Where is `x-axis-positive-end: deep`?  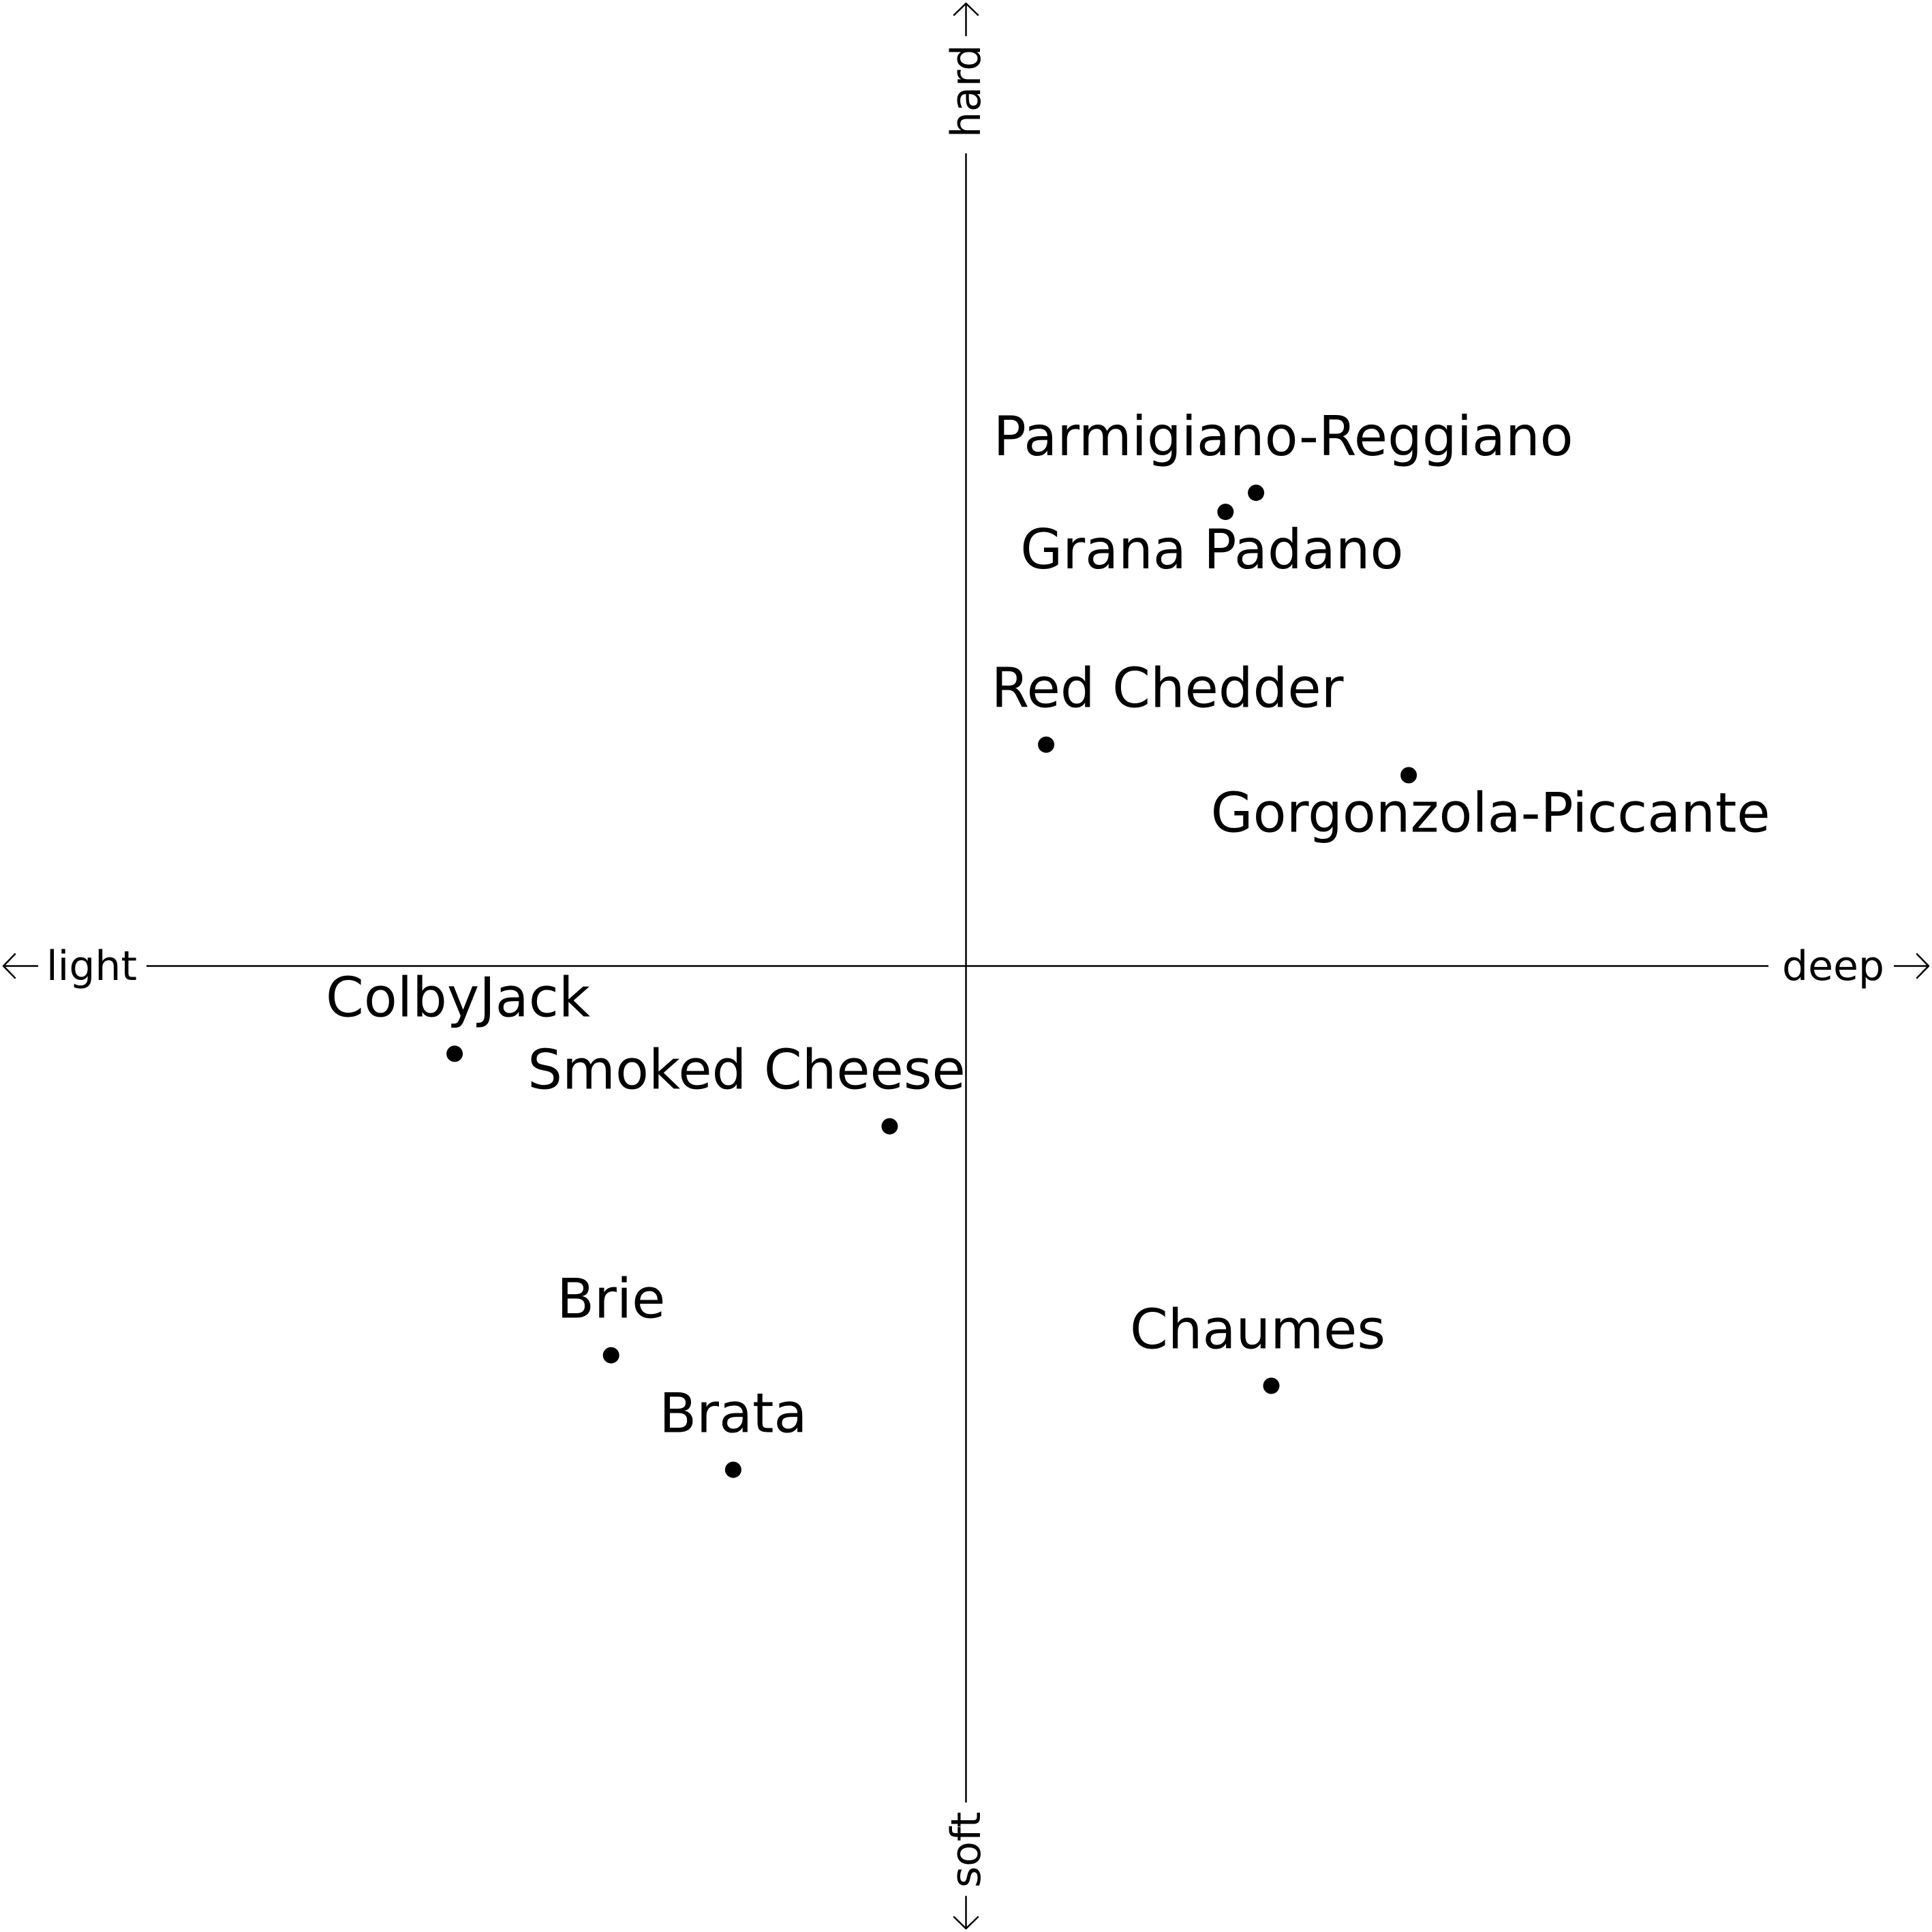
x-axis-positive-end: deep is located at coordinates (1856, 966).